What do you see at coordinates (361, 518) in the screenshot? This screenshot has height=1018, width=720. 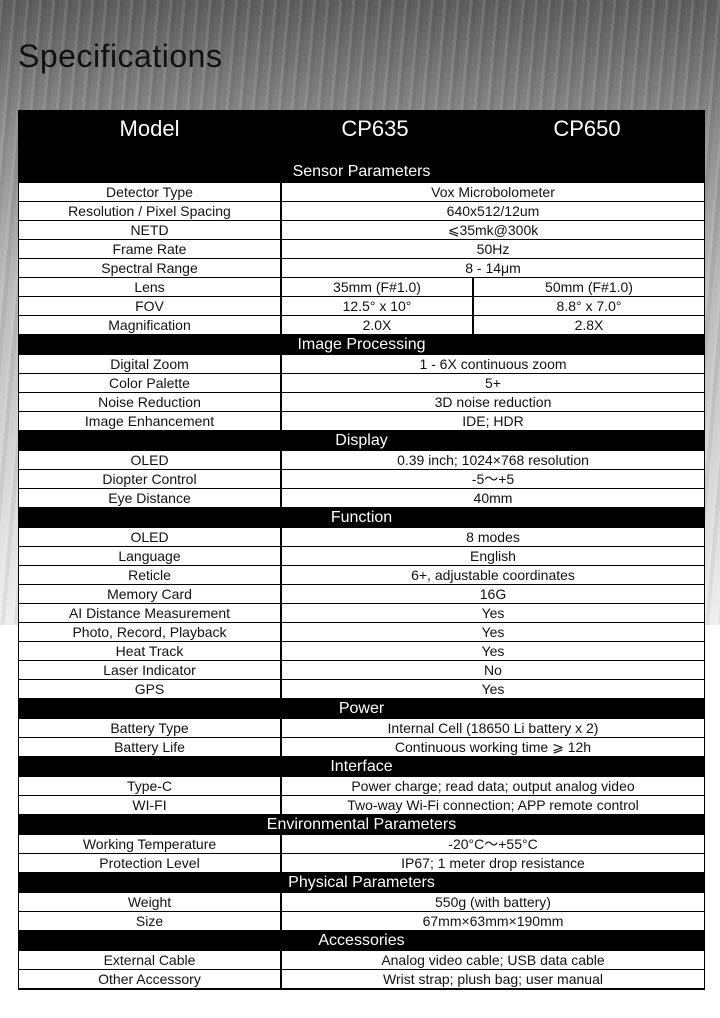 I see `section-header: Function` at bounding box center [361, 518].